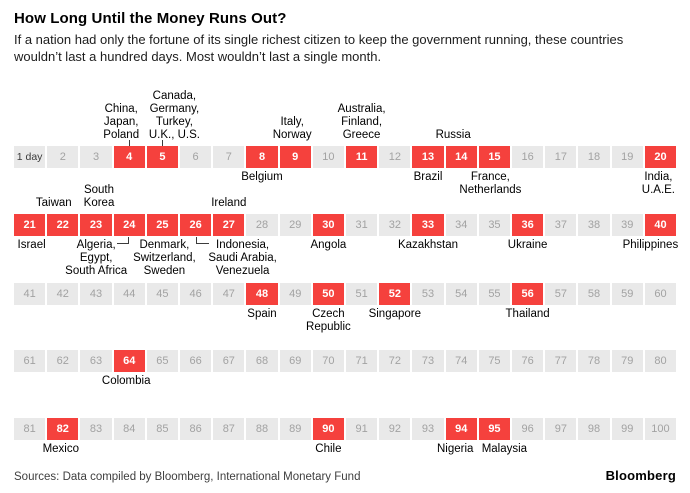 This screenshot has width=690, height=493. What do you see at coordinates (395, 225) in the screenshot?
I see `day-cell: 32` at bounding box center [395, 225].